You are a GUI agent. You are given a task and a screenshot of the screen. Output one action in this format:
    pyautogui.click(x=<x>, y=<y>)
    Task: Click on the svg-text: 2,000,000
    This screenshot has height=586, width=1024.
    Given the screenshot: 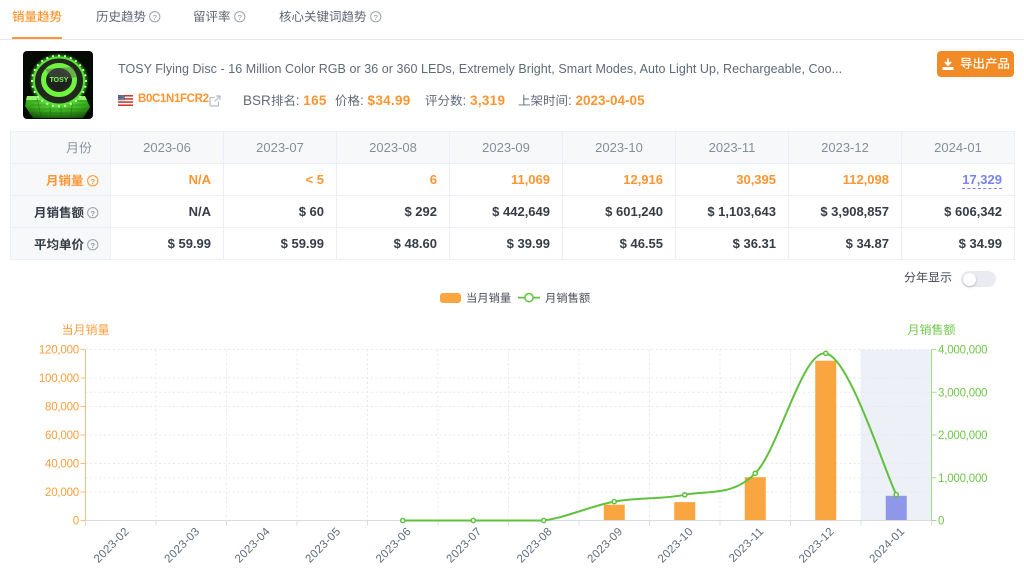 What is the action you would take?
    pyautogui.click(x=962, y=436)
    